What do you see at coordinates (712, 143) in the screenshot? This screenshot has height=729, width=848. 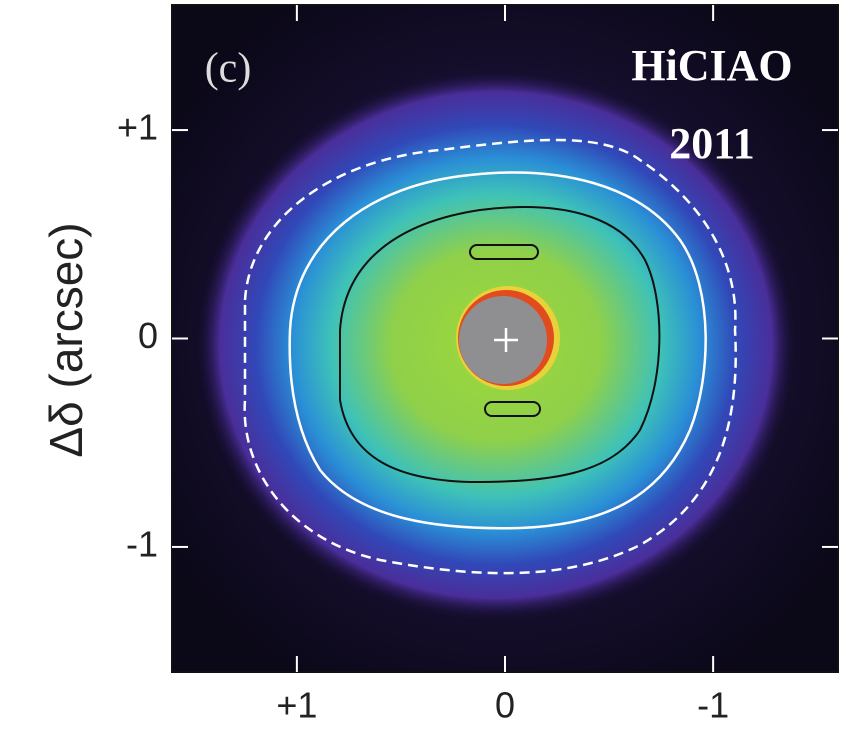 I see `annotation: 2011` at bounding box center [712, 143].